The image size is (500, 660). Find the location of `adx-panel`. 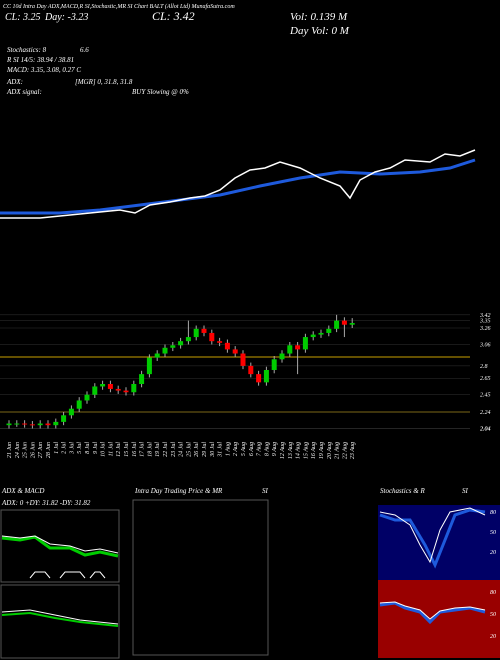

adx-panel is located at coordinates (60, 546).